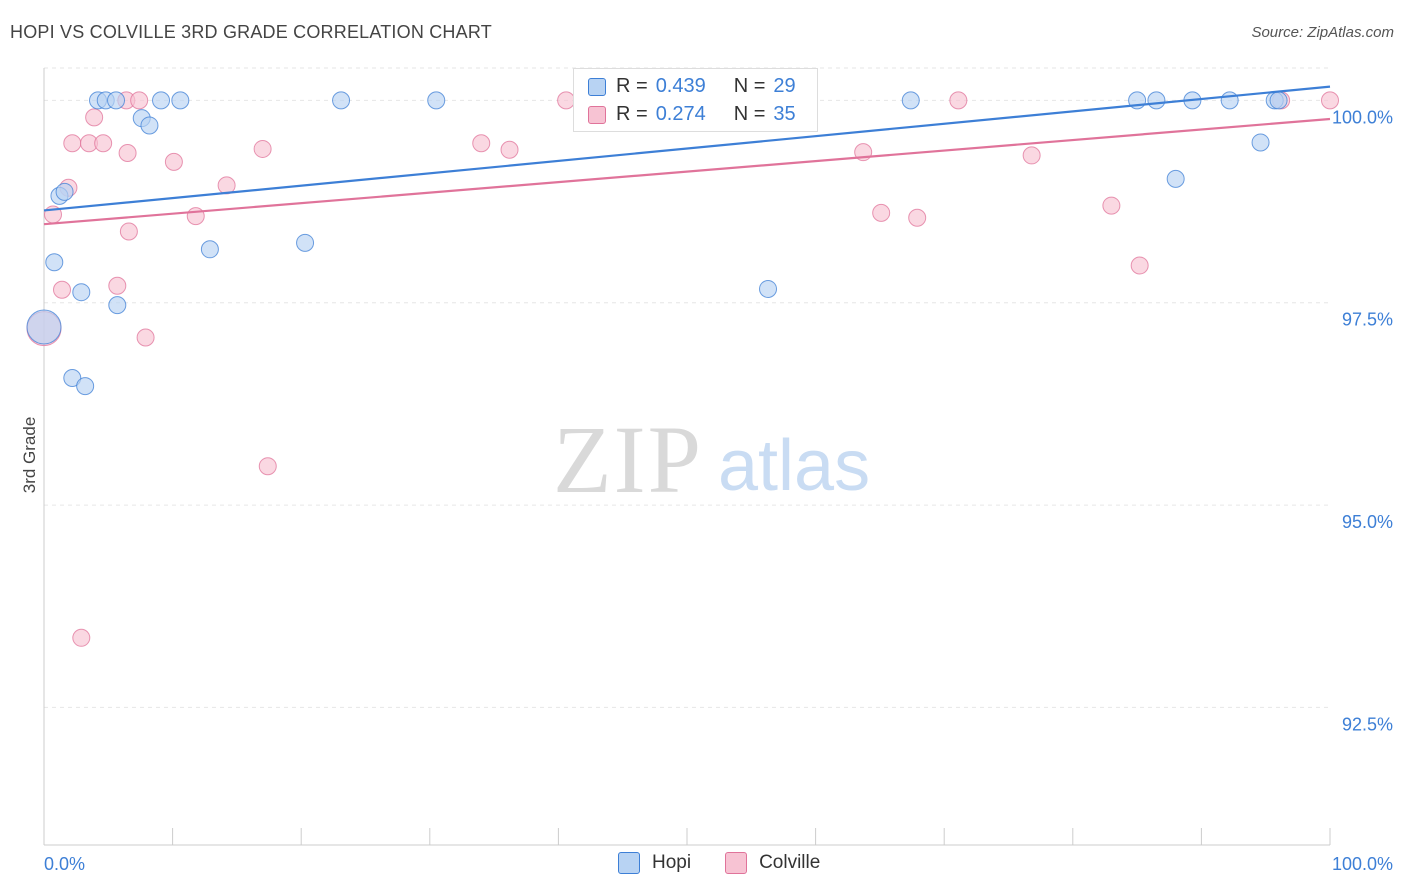 This screenshot has width=1406, height=892. I want to click on y-axis-label: 3rd Grade, so click(29, 455).